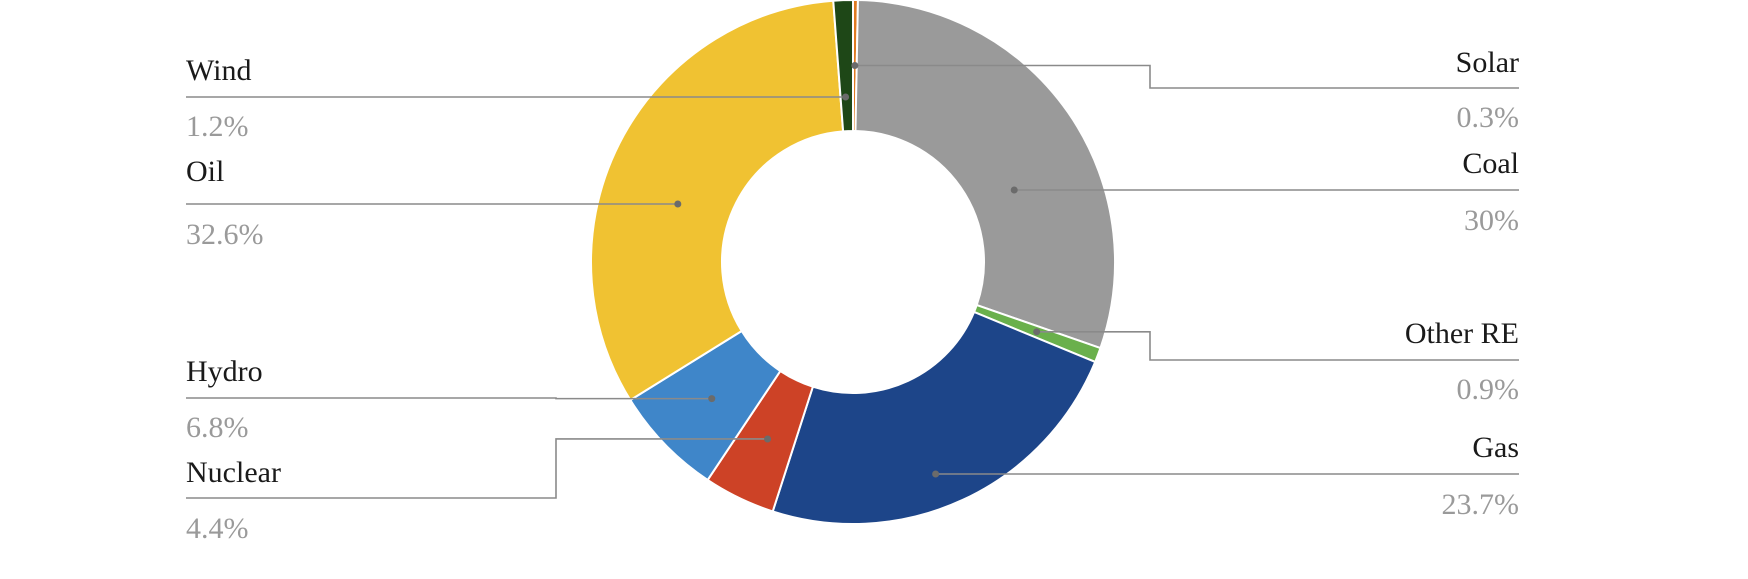 This screenshot has width=1748, height=579. Describe the element at coordinates (449, 398) in the screenshot. I see `leader-line-hydro` at that location.